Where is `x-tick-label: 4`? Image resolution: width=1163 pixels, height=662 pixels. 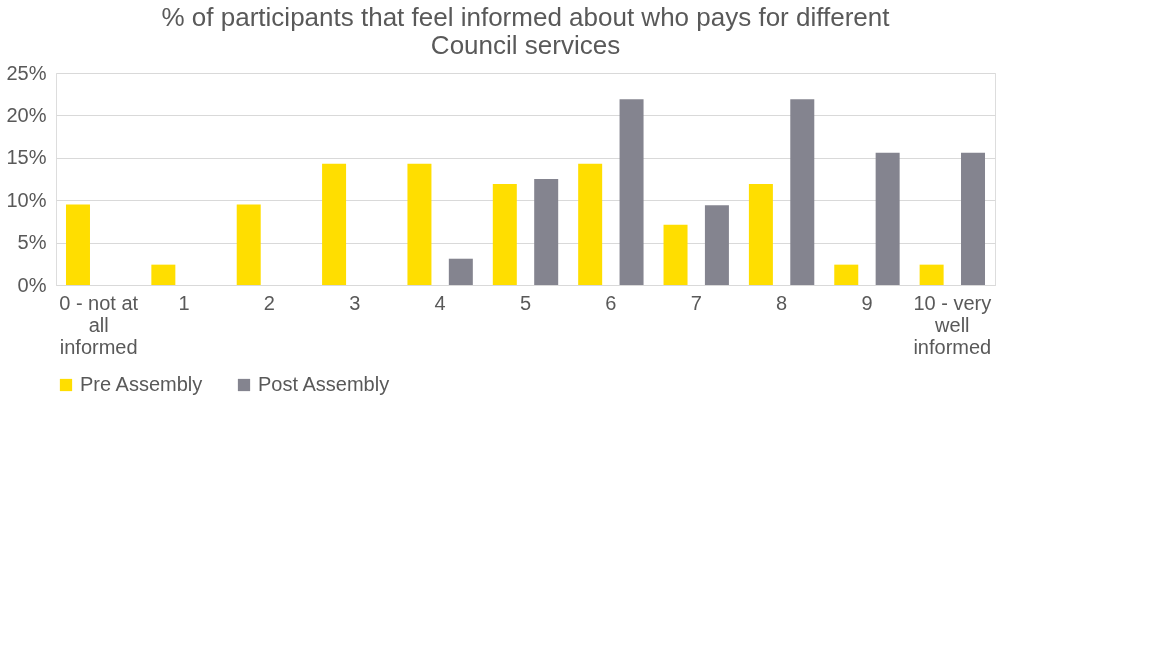 x-tick-label: 4 is located at coordinates (440, 302).